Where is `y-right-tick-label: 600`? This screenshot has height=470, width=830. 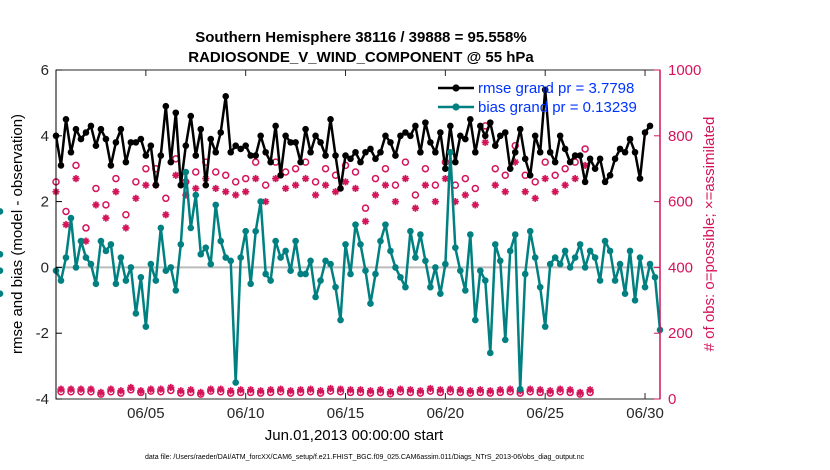
y-right-tick-label: 600 is located at coordinates (680, 202).